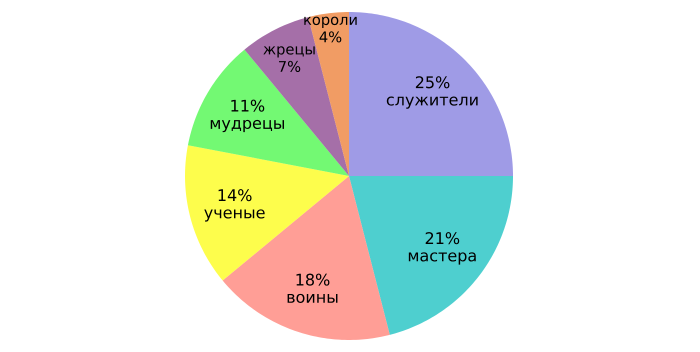 Image resolution: width=700 pixels, height=352 pixels. I want to click on slice-label: короли, so click(330, 22).